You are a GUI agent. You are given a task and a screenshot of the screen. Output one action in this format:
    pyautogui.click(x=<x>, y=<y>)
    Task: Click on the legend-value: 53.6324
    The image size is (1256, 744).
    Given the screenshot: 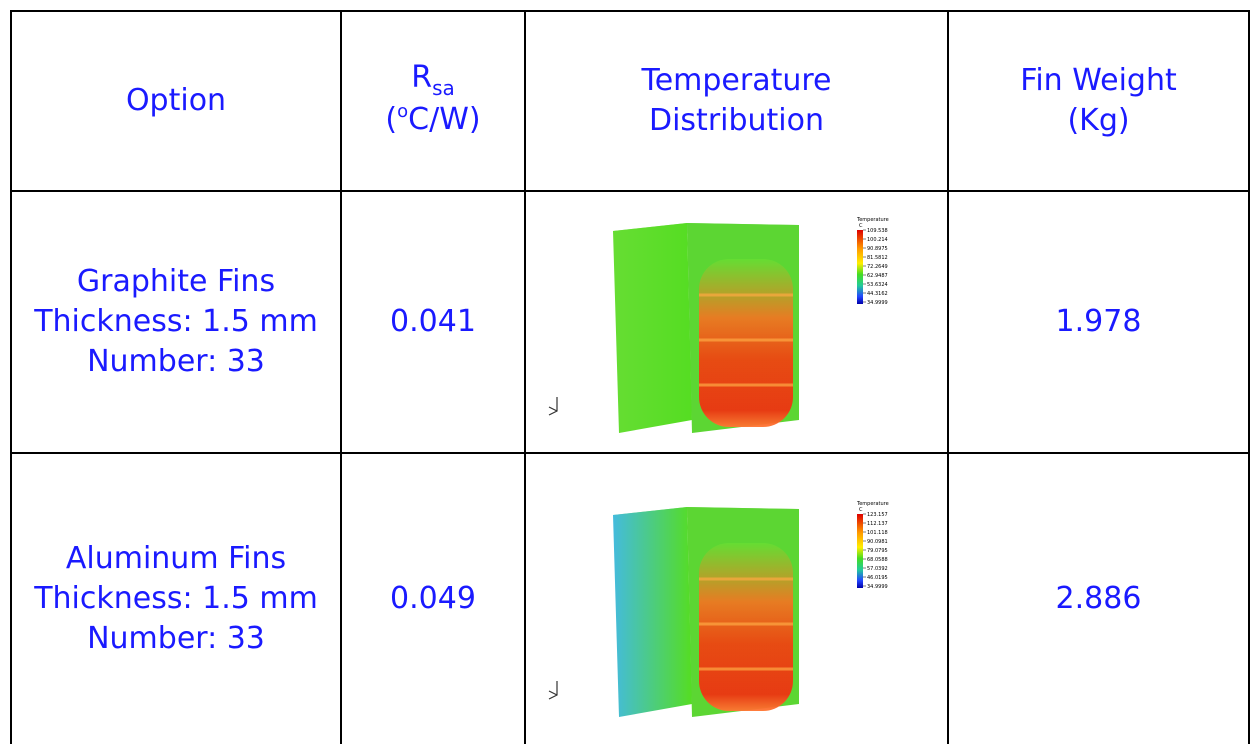 What is the action you would take?
    pyautogui.click(x=877, y=285)
    